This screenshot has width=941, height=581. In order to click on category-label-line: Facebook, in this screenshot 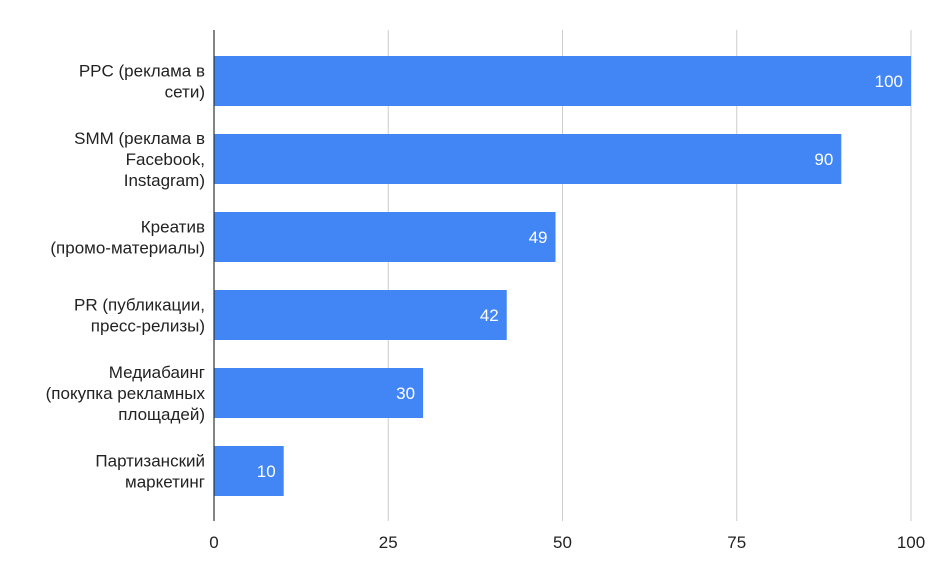, I will do `click(165, 159)`.